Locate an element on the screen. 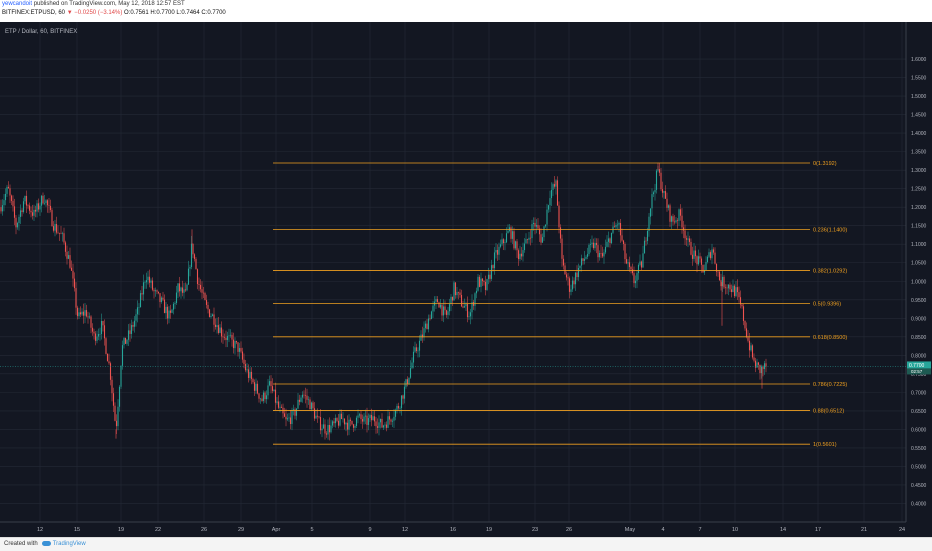  countdown-tag is located at coordinates (919, 371).